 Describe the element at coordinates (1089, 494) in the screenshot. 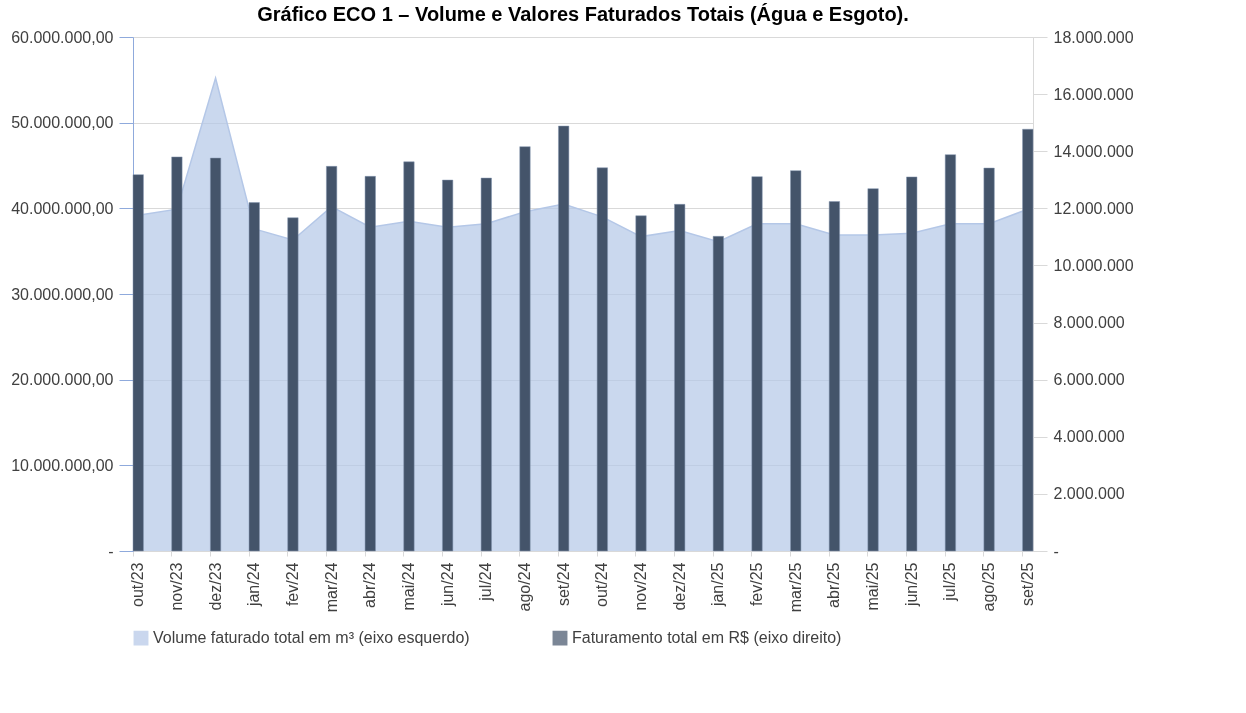

I see `y2-tick-label: 2.000.000` at that location.